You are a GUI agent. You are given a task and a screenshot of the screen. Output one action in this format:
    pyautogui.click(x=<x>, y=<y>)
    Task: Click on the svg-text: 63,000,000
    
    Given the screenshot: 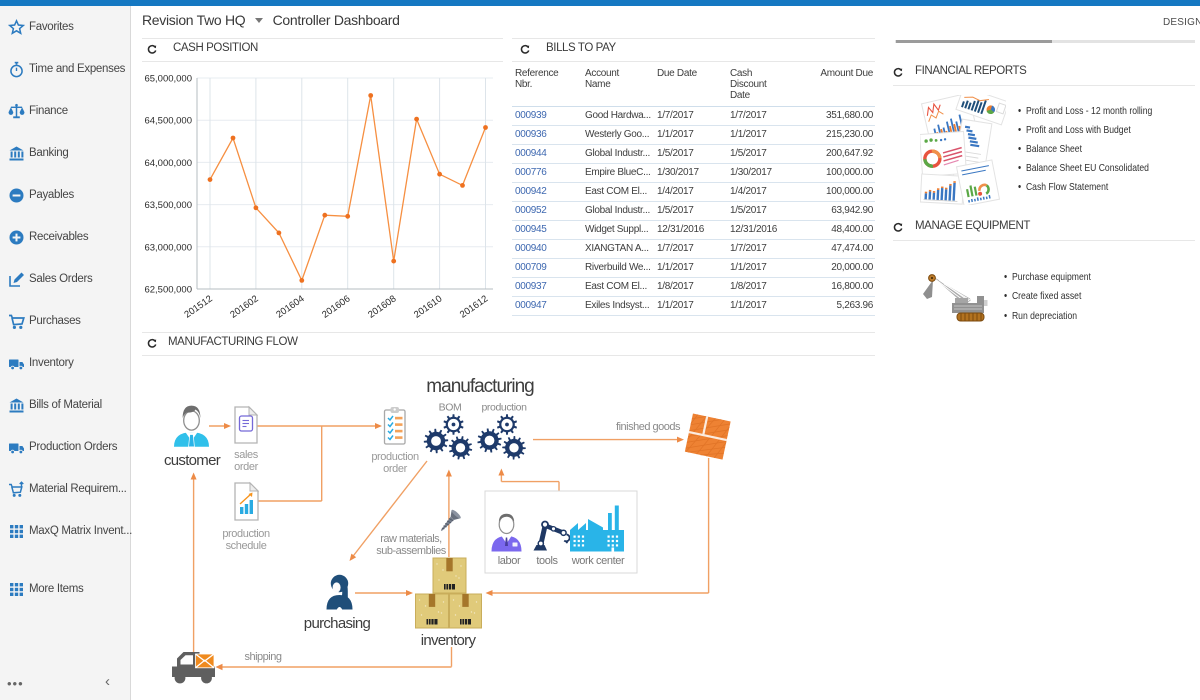 What is the action you would take?
    pyautogui.click(x=168, y=247)
    